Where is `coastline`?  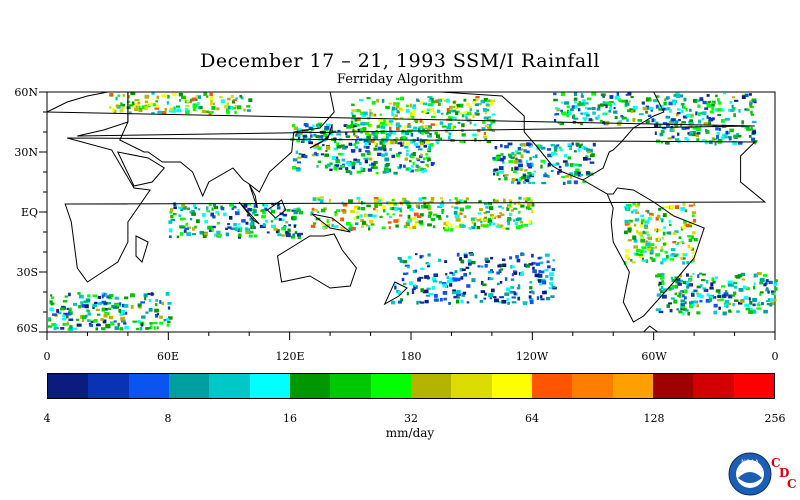 coastline is located at coordinates (321, 136).